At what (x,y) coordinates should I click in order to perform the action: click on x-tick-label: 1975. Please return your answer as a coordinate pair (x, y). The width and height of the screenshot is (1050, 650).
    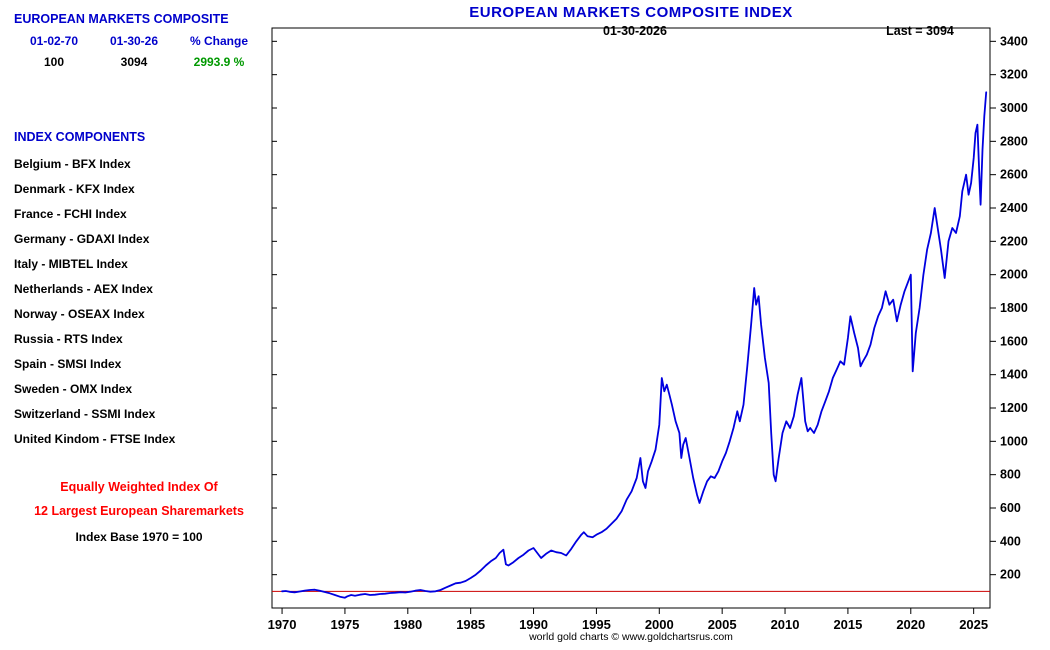
    Looking at the image, I should click on (344, 624).